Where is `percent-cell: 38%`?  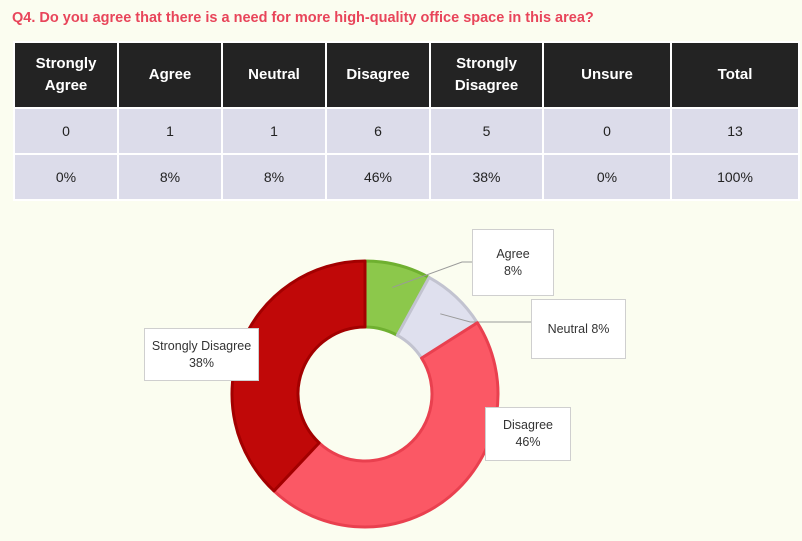 percent-cell: 38% is located at coordinates (486, 177).